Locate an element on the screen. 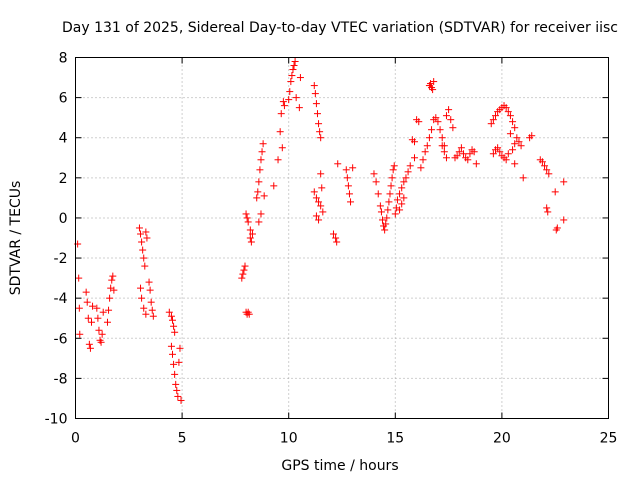 The height and width of the screenshot is (480, 640). x-tick-label: 15 is located at coordinates (395, 439).